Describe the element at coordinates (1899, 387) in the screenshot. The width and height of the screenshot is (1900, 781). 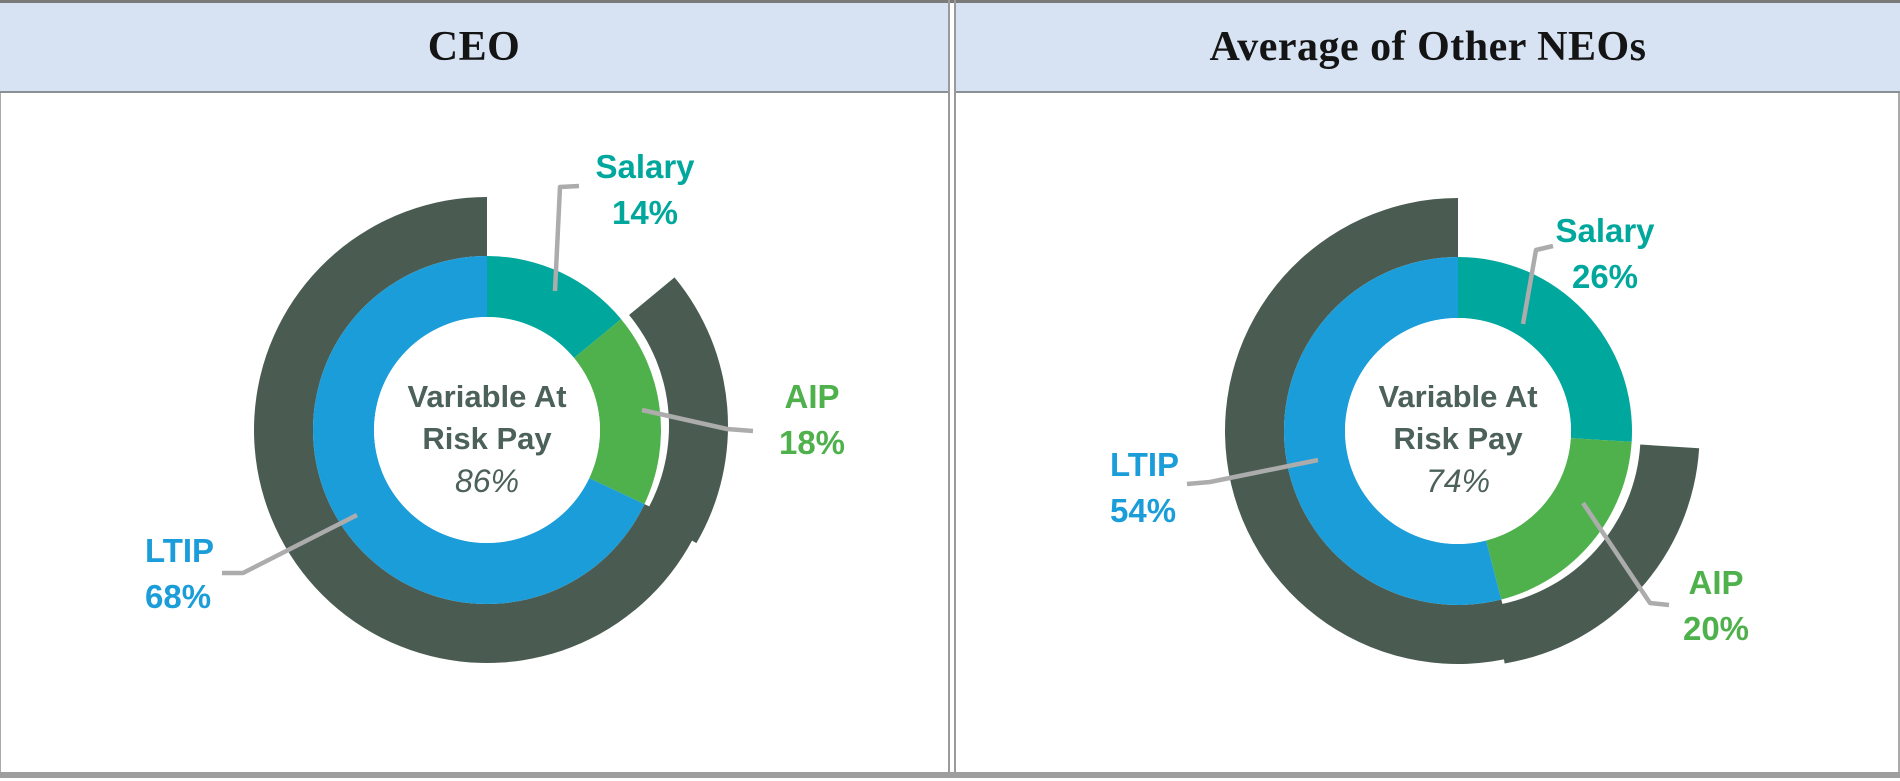
I see `table-right-border` at that location.